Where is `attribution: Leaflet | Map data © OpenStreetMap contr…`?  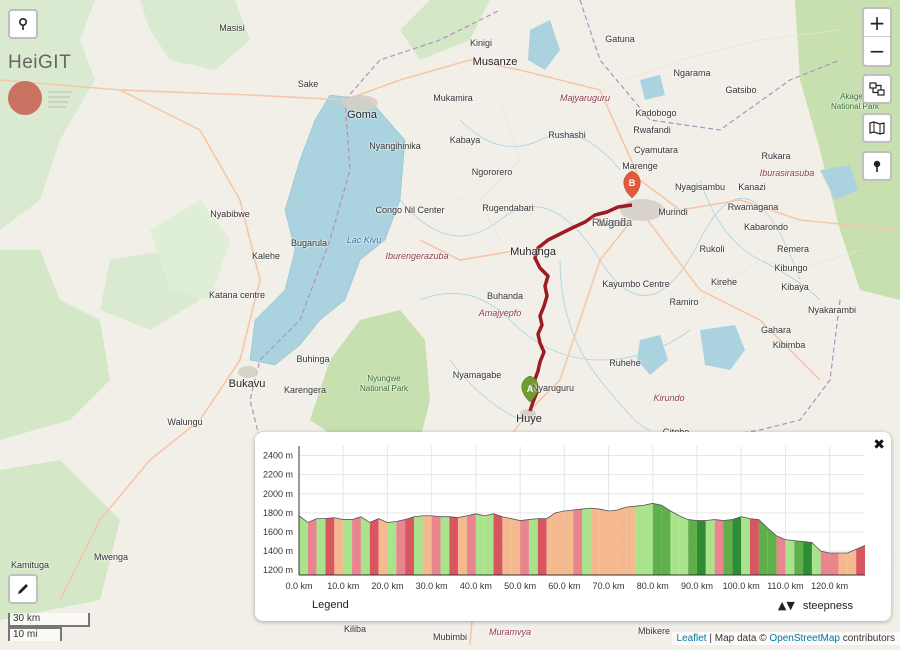 attribution: Leaflet | Map data © OpenStreetMap contr… is located at coordinates (785, 638).